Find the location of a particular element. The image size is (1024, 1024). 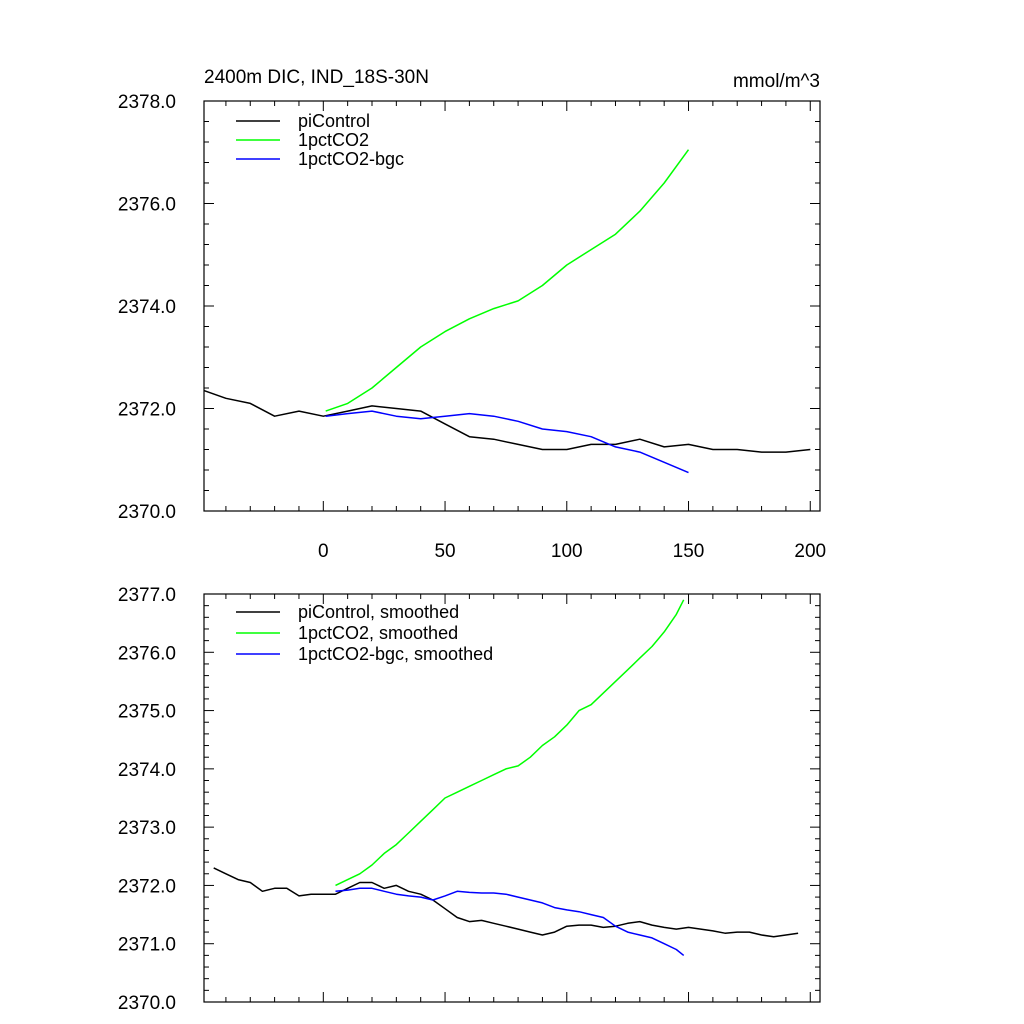

series-line-1pctco2-smoothed is located at coordinates (510, 743).